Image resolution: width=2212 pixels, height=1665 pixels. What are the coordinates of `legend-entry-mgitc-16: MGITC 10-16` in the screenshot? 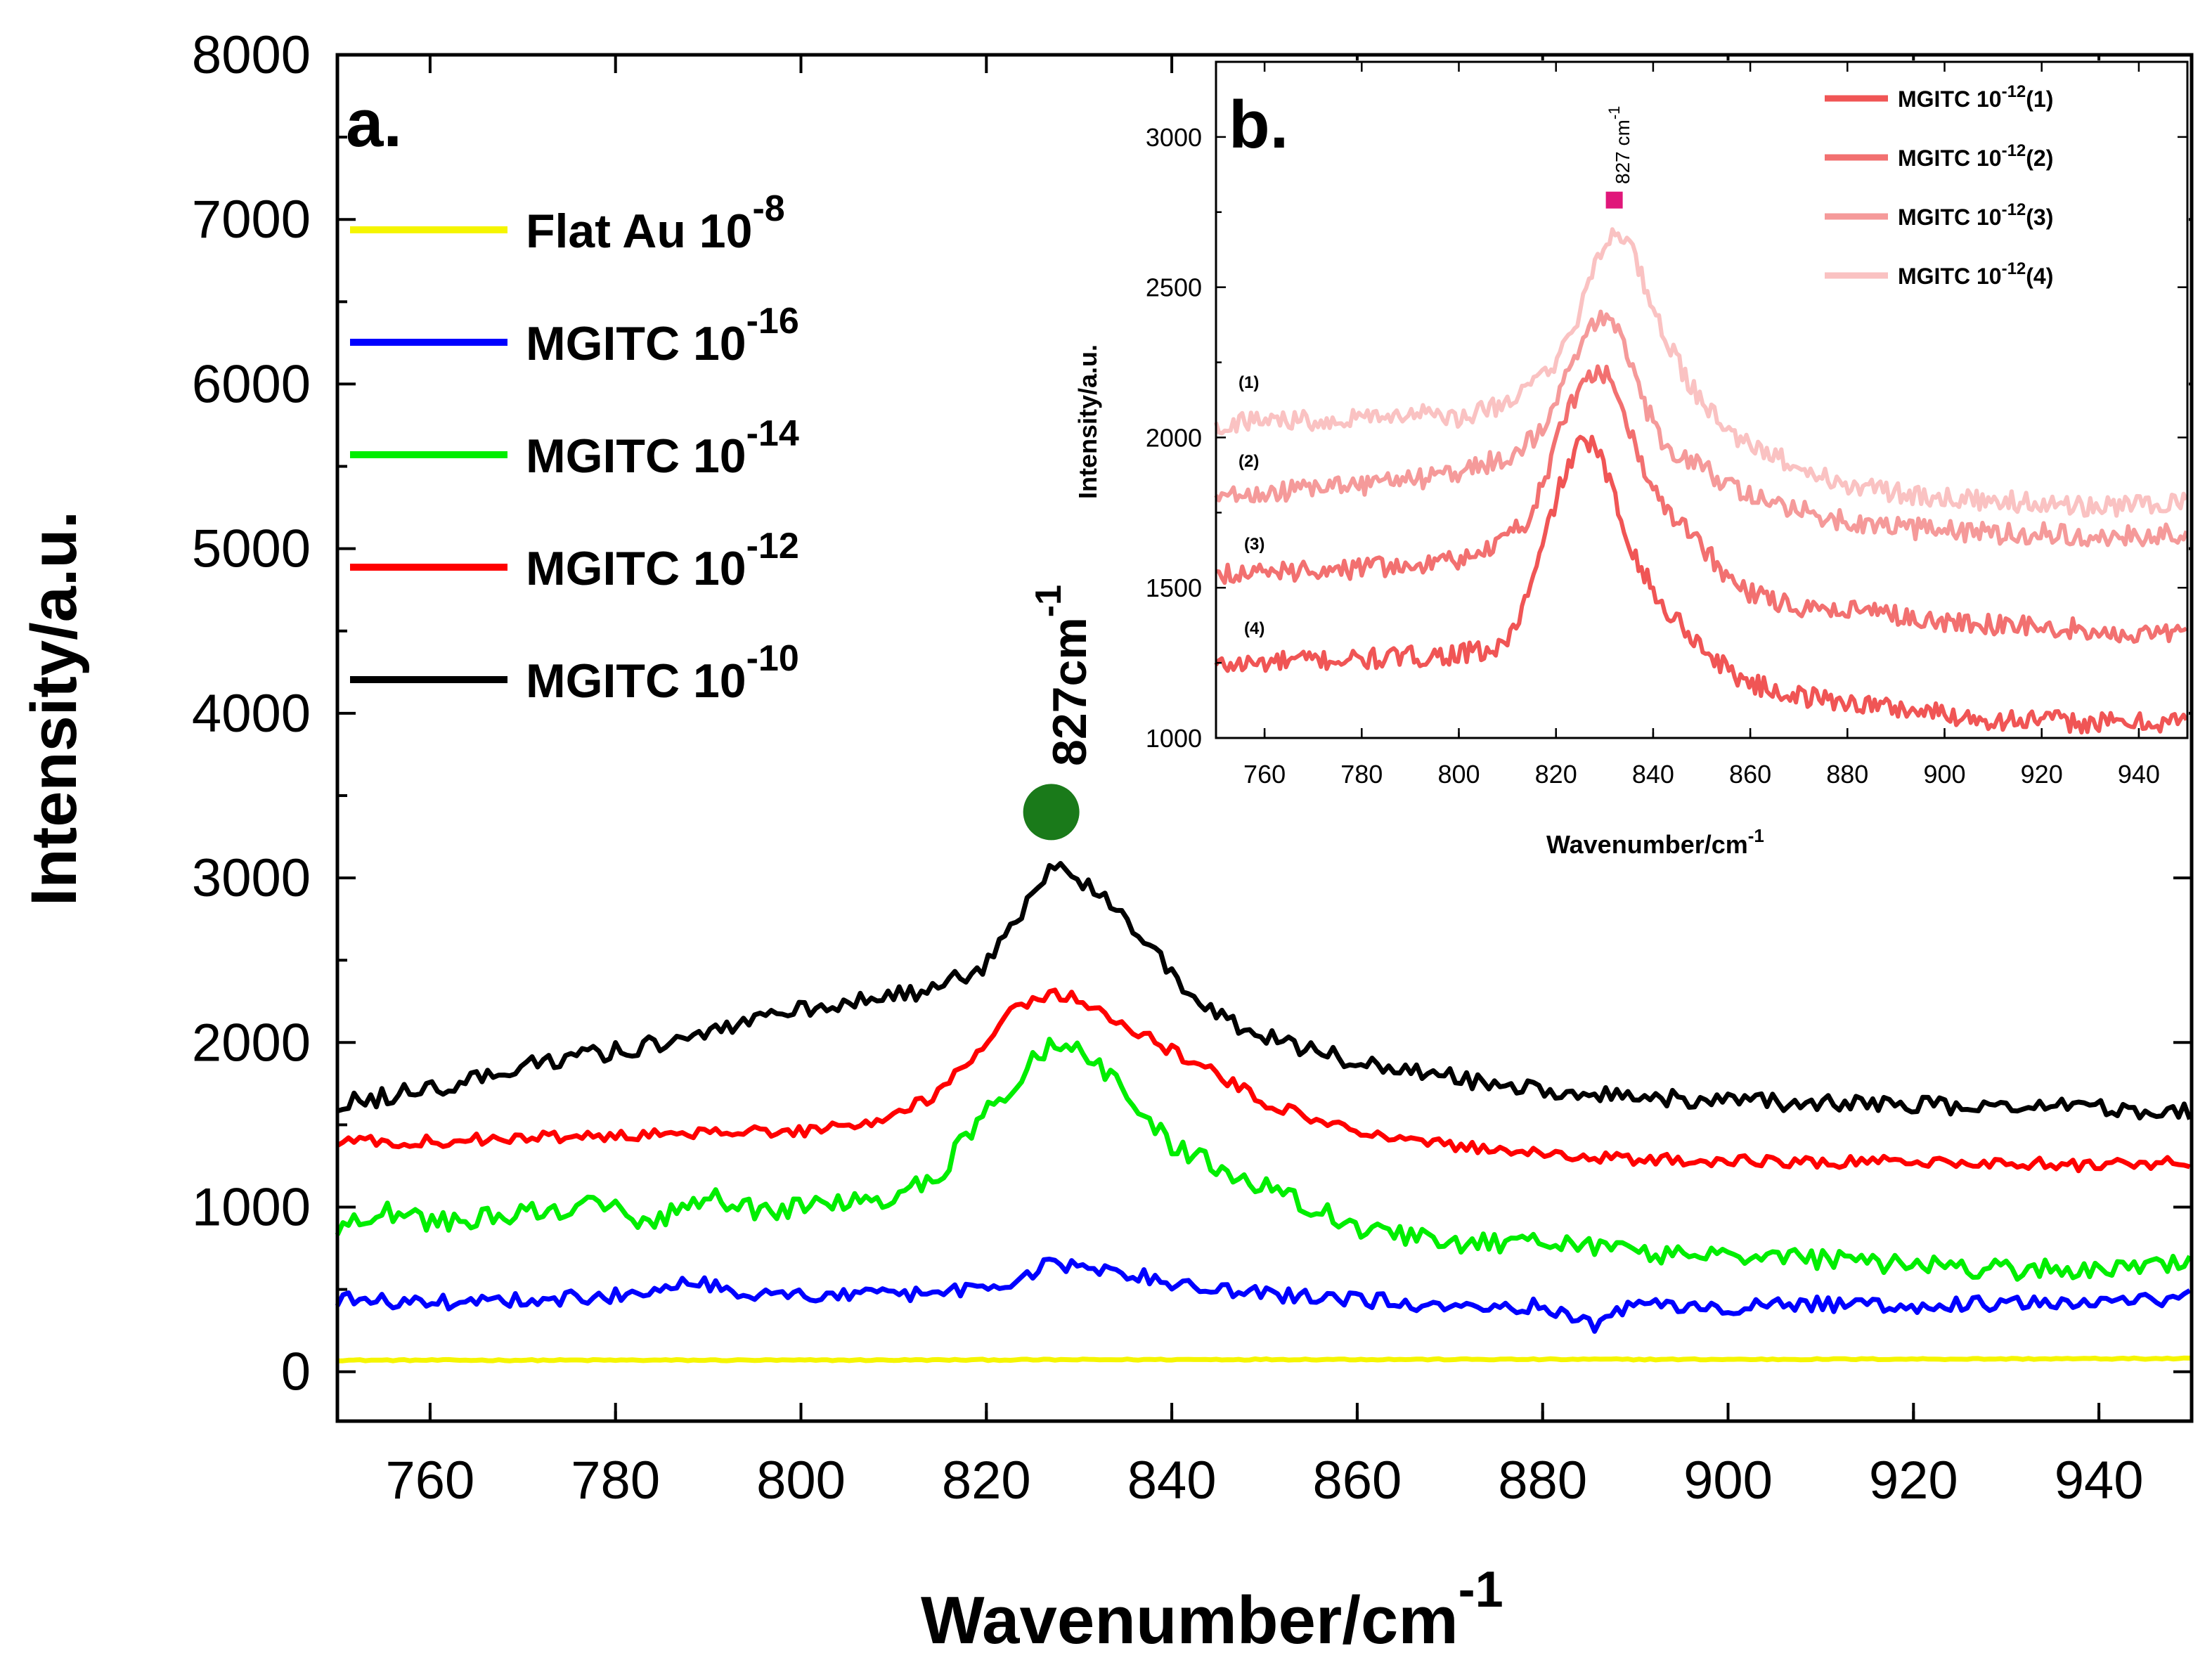 It's located at (574, 335).